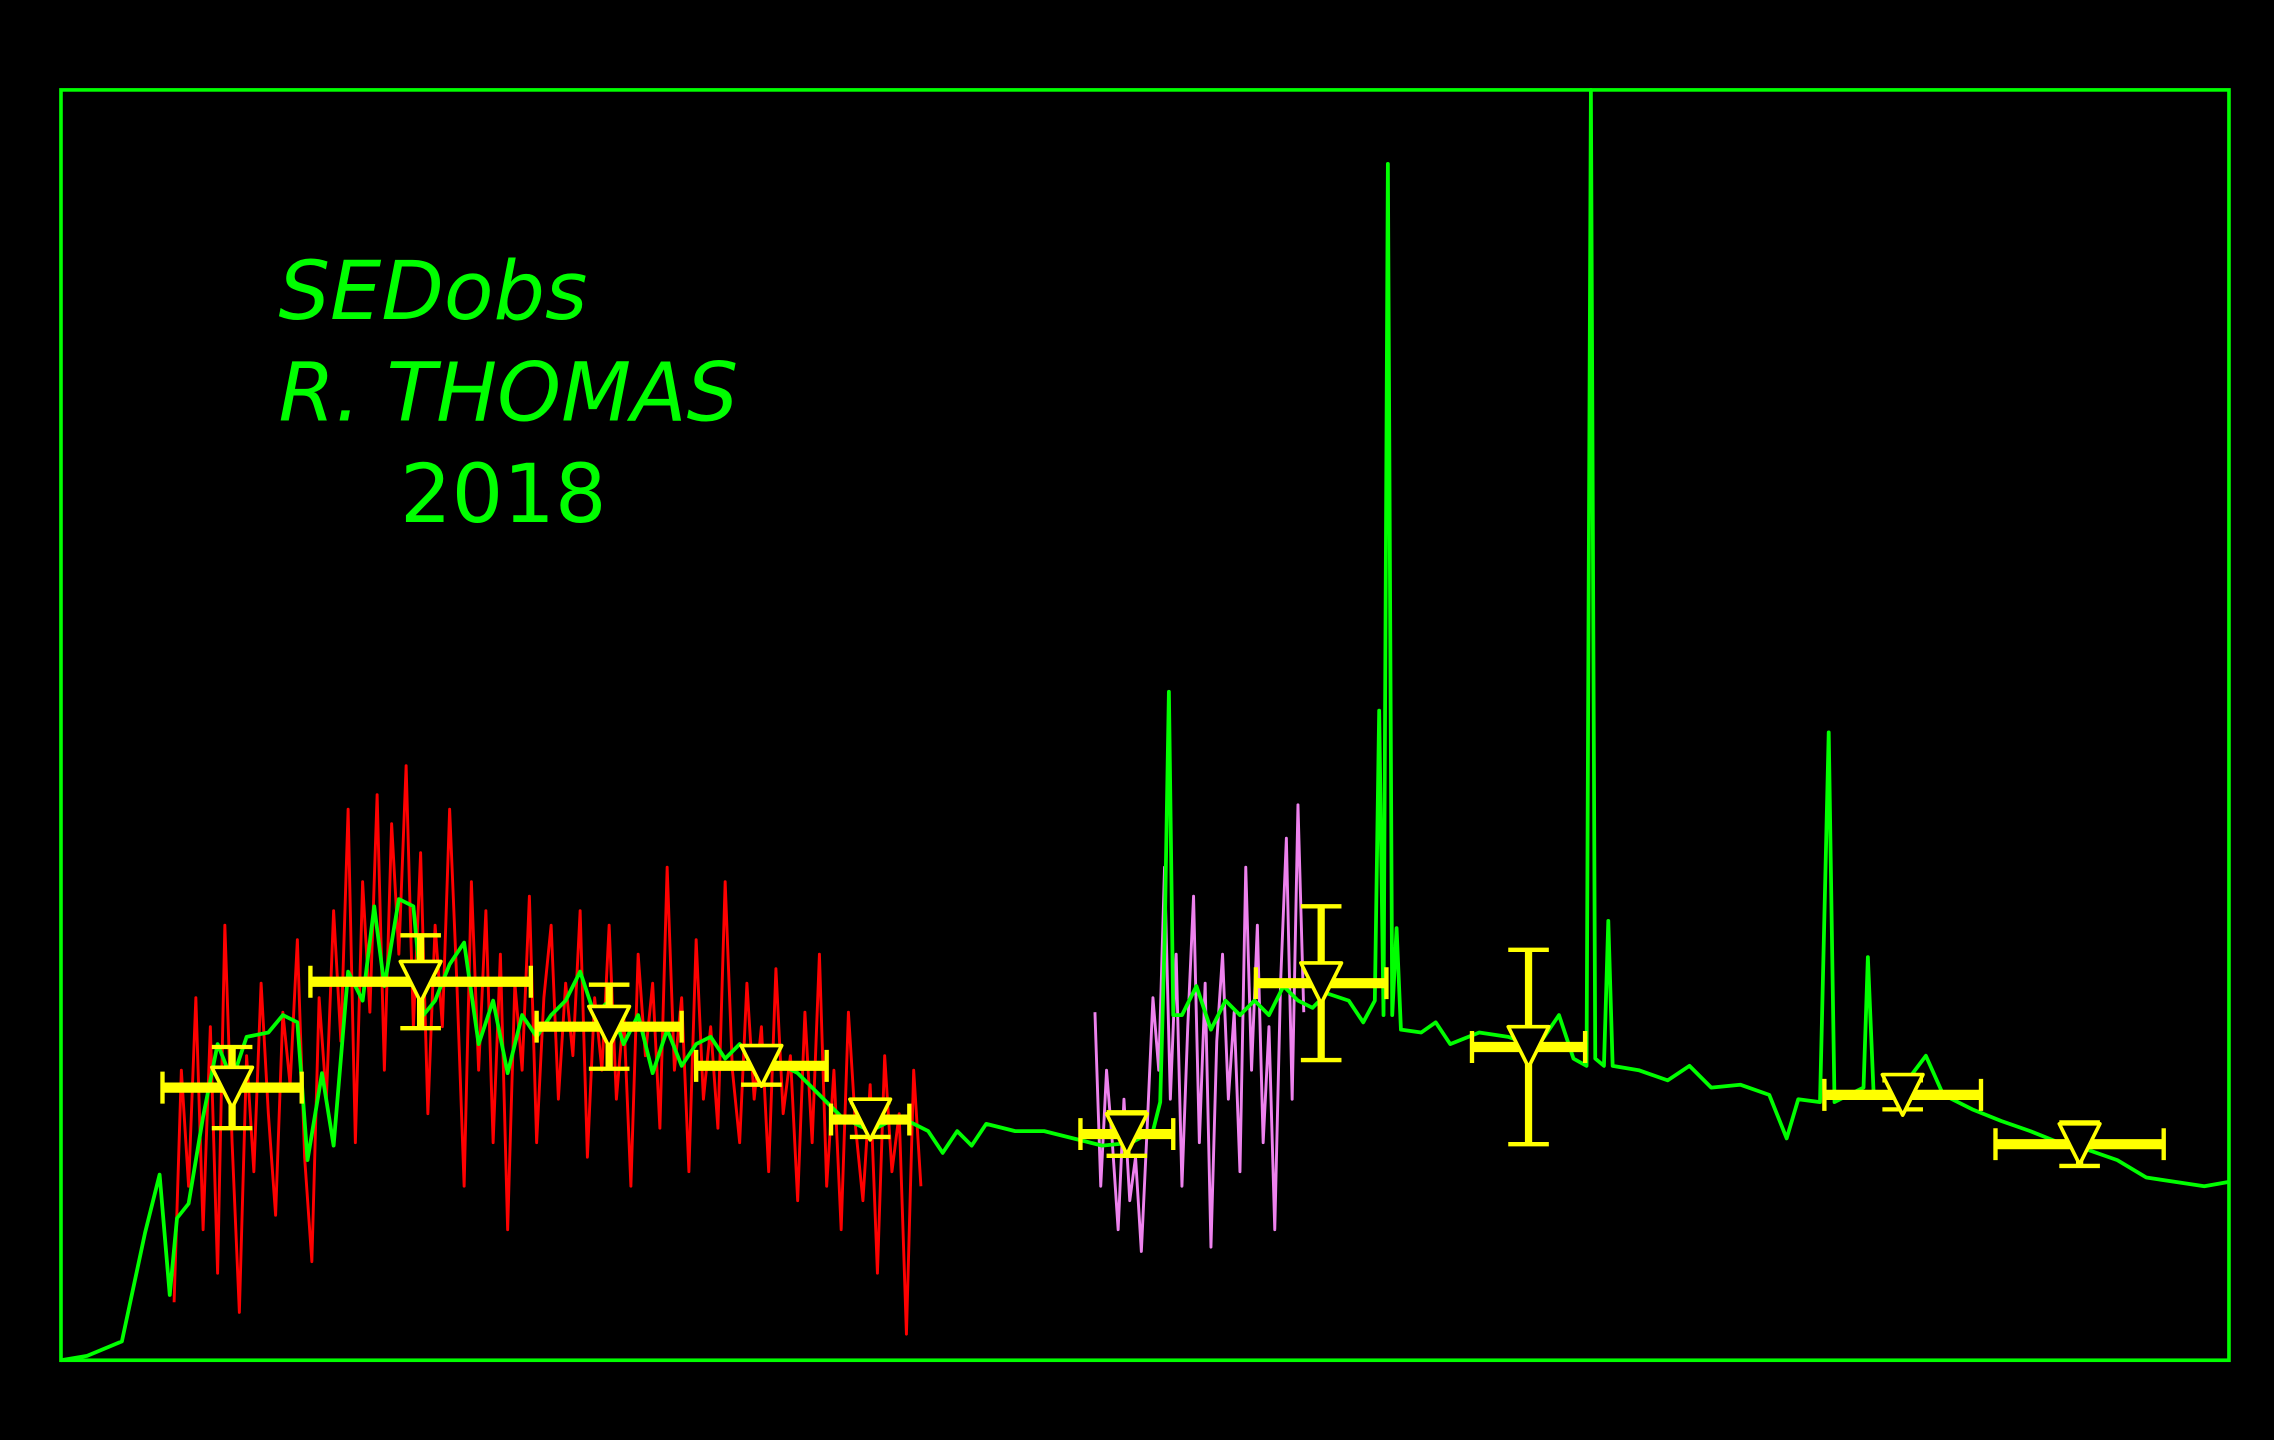 This screenshot has width=2274, height=1440. I want to click on logo-year: 2018, so click(503, 495).